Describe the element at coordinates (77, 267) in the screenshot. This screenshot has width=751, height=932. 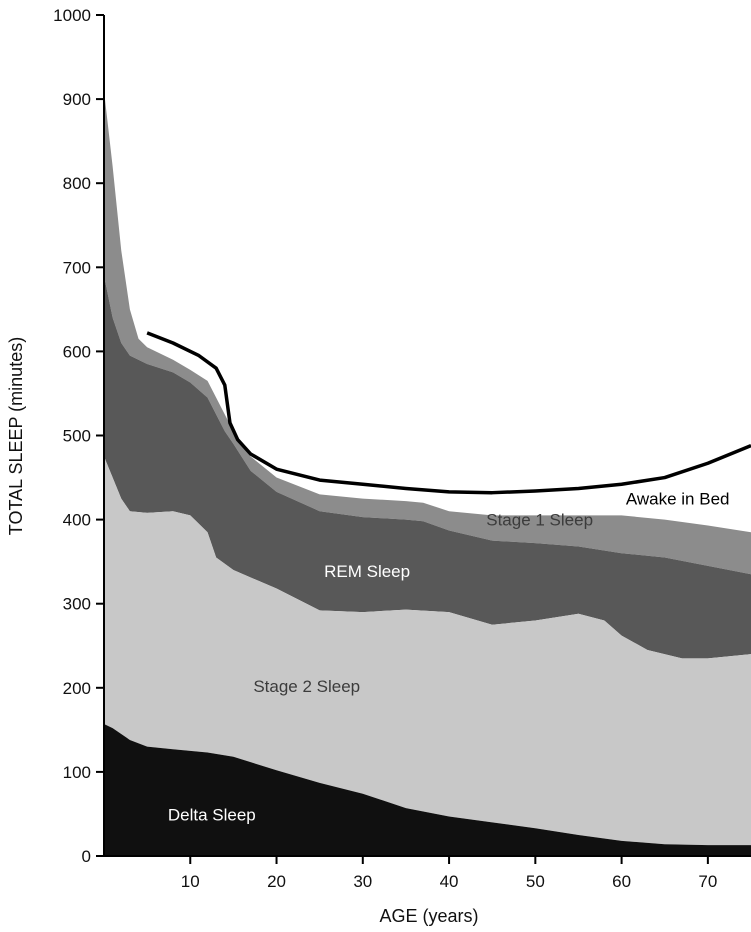
I see `y-tick-label: 700` at that location.